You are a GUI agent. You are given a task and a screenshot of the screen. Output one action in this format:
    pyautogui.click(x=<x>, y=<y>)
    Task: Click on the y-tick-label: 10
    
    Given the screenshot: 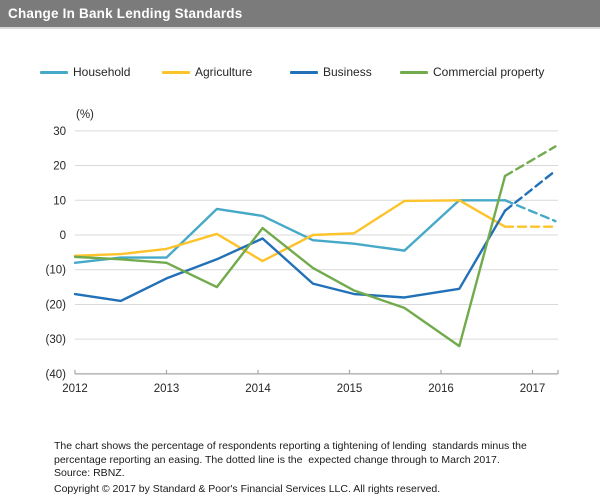 What is the action you would take?
    pyautogui.click(x=59, y=201)
    